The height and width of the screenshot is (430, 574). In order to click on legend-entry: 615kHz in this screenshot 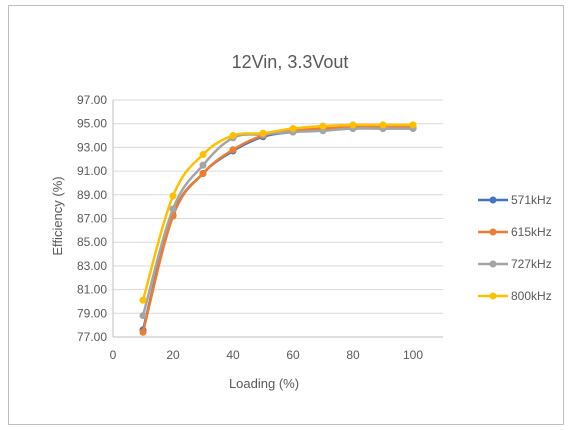, I will do `click(515, 232)`.